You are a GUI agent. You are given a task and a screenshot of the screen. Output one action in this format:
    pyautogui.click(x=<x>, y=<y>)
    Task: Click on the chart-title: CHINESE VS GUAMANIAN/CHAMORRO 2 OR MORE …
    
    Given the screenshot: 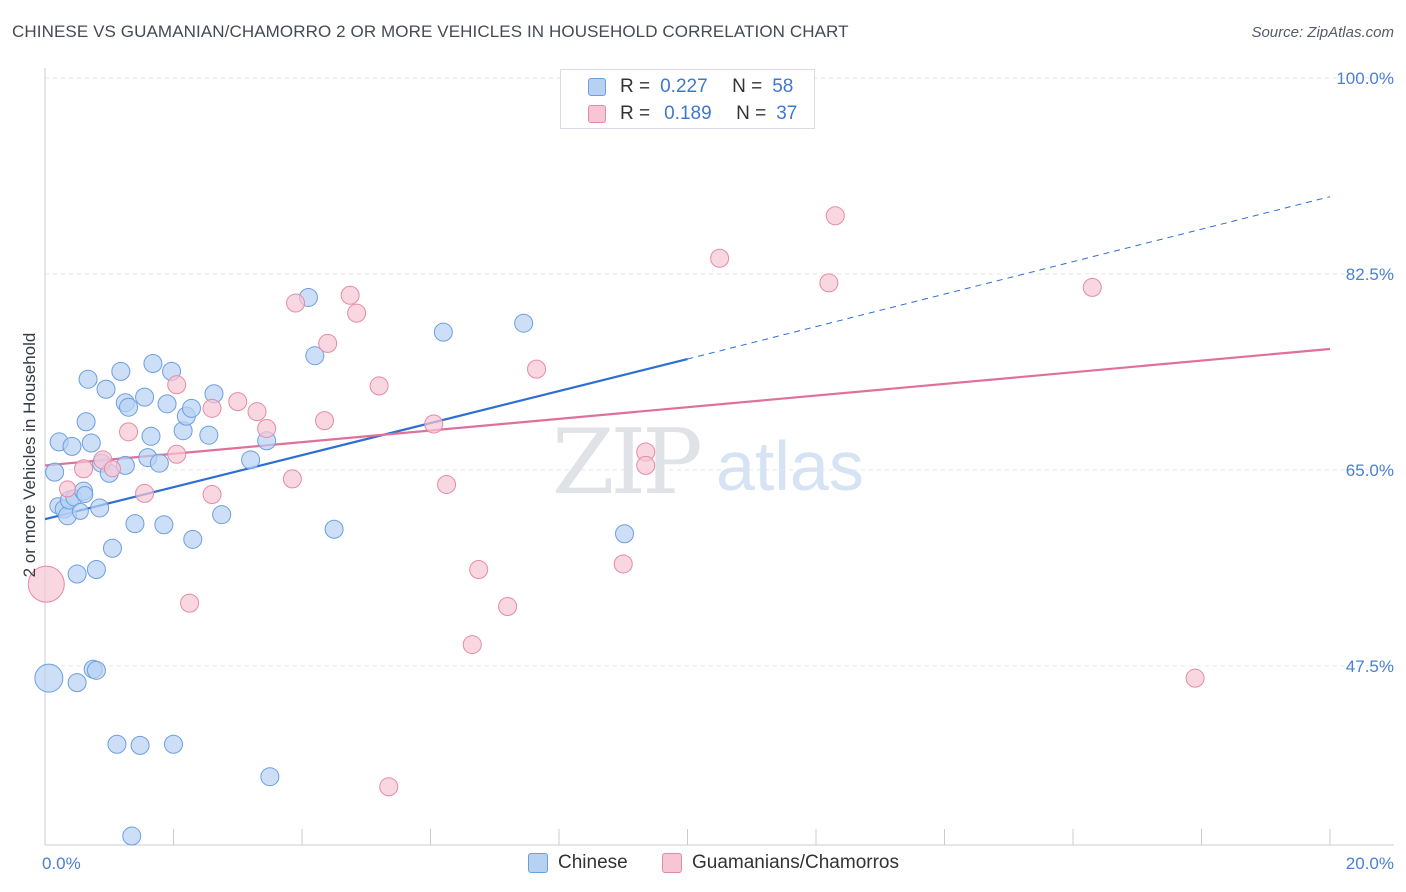 What is the action you would take?
    pyautogui.click(x=430, y=31)
    